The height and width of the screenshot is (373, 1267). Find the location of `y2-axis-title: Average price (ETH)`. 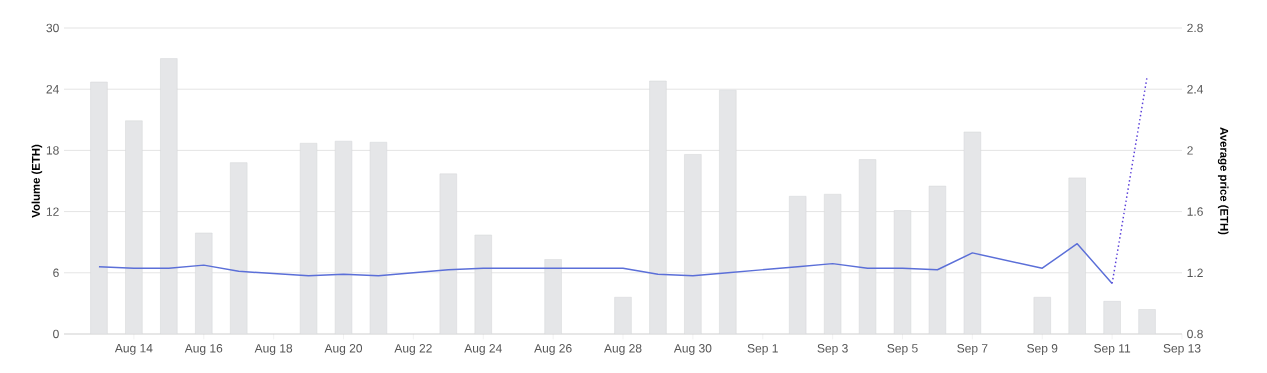

y2-axis-title: Average price (ETH) is located at coordinates (1223, 181).